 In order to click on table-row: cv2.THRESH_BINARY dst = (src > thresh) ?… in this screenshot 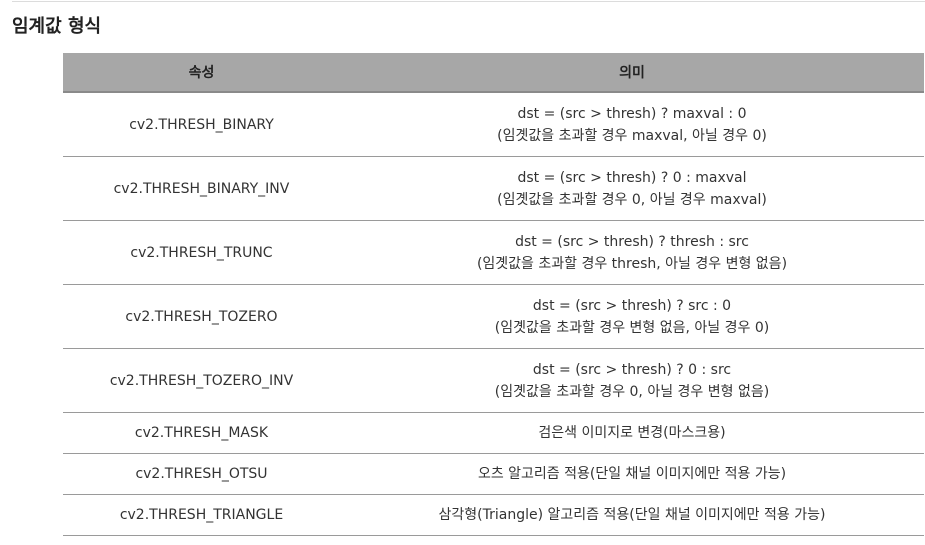, I will do `click(493, 124)`.